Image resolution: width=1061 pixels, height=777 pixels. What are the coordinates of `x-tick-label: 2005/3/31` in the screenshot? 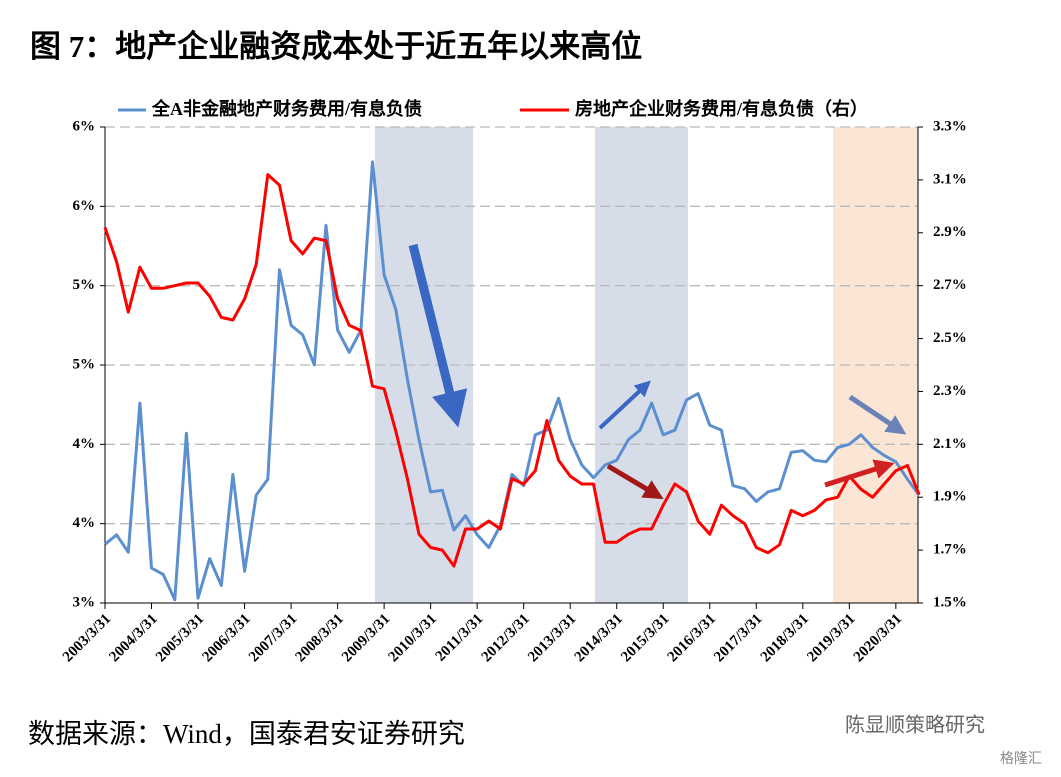 It's located at (180, 638).